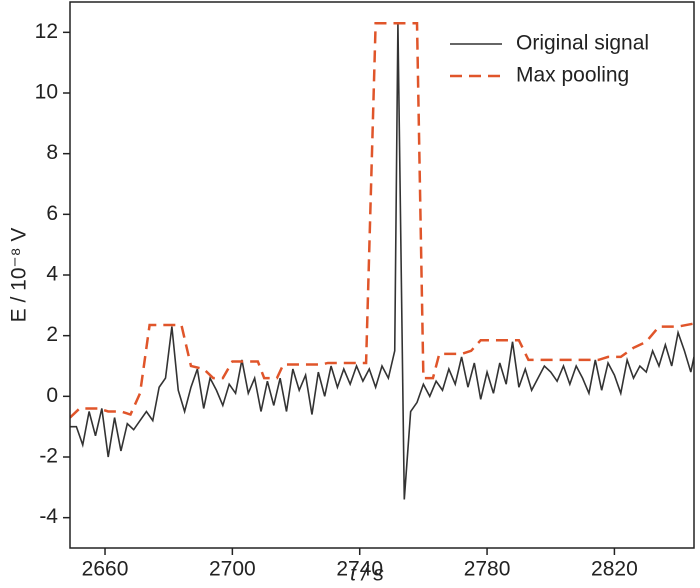 The height and width of the screenshot is (588, 700). I want to click on y-tick-label: 2, so click(52, 334).